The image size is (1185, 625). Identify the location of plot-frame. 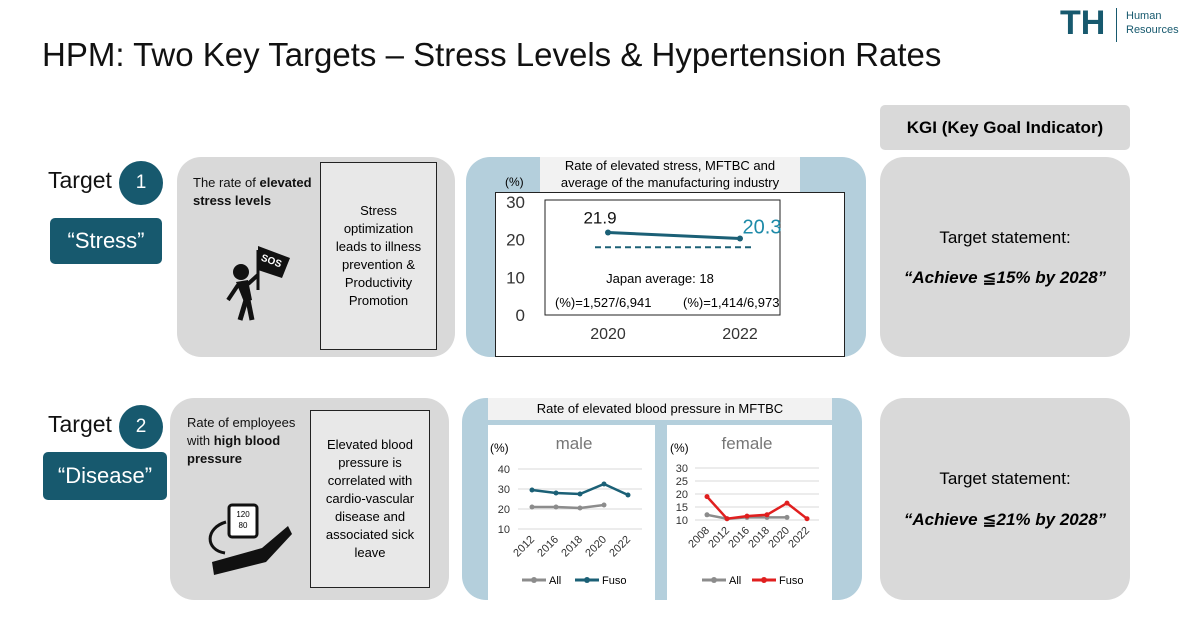
(662, 257).